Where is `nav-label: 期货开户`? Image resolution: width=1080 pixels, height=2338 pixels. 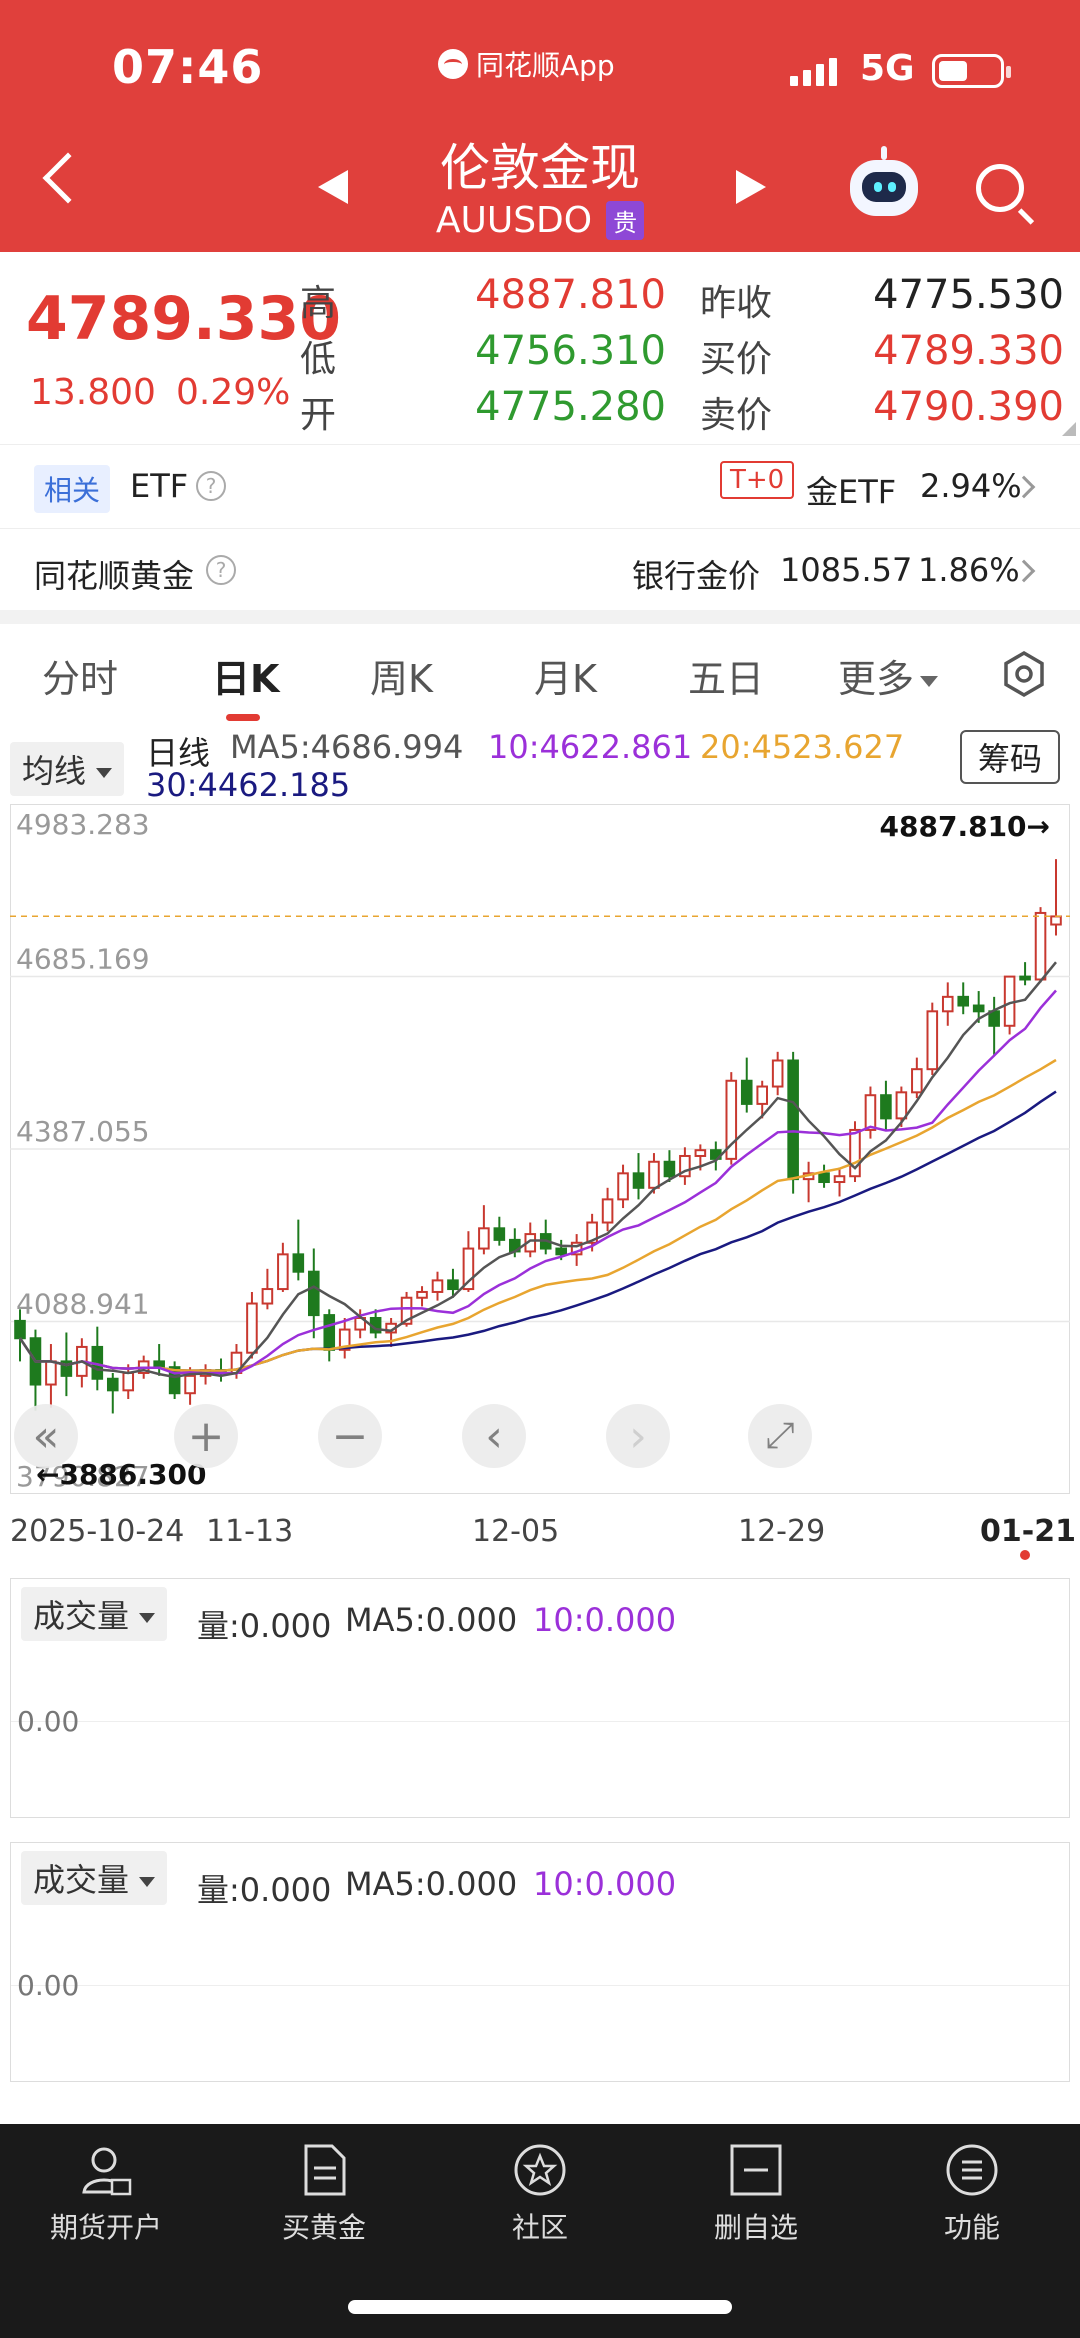
nav-label: 期货开户 is located at coordinates (105, 2227).